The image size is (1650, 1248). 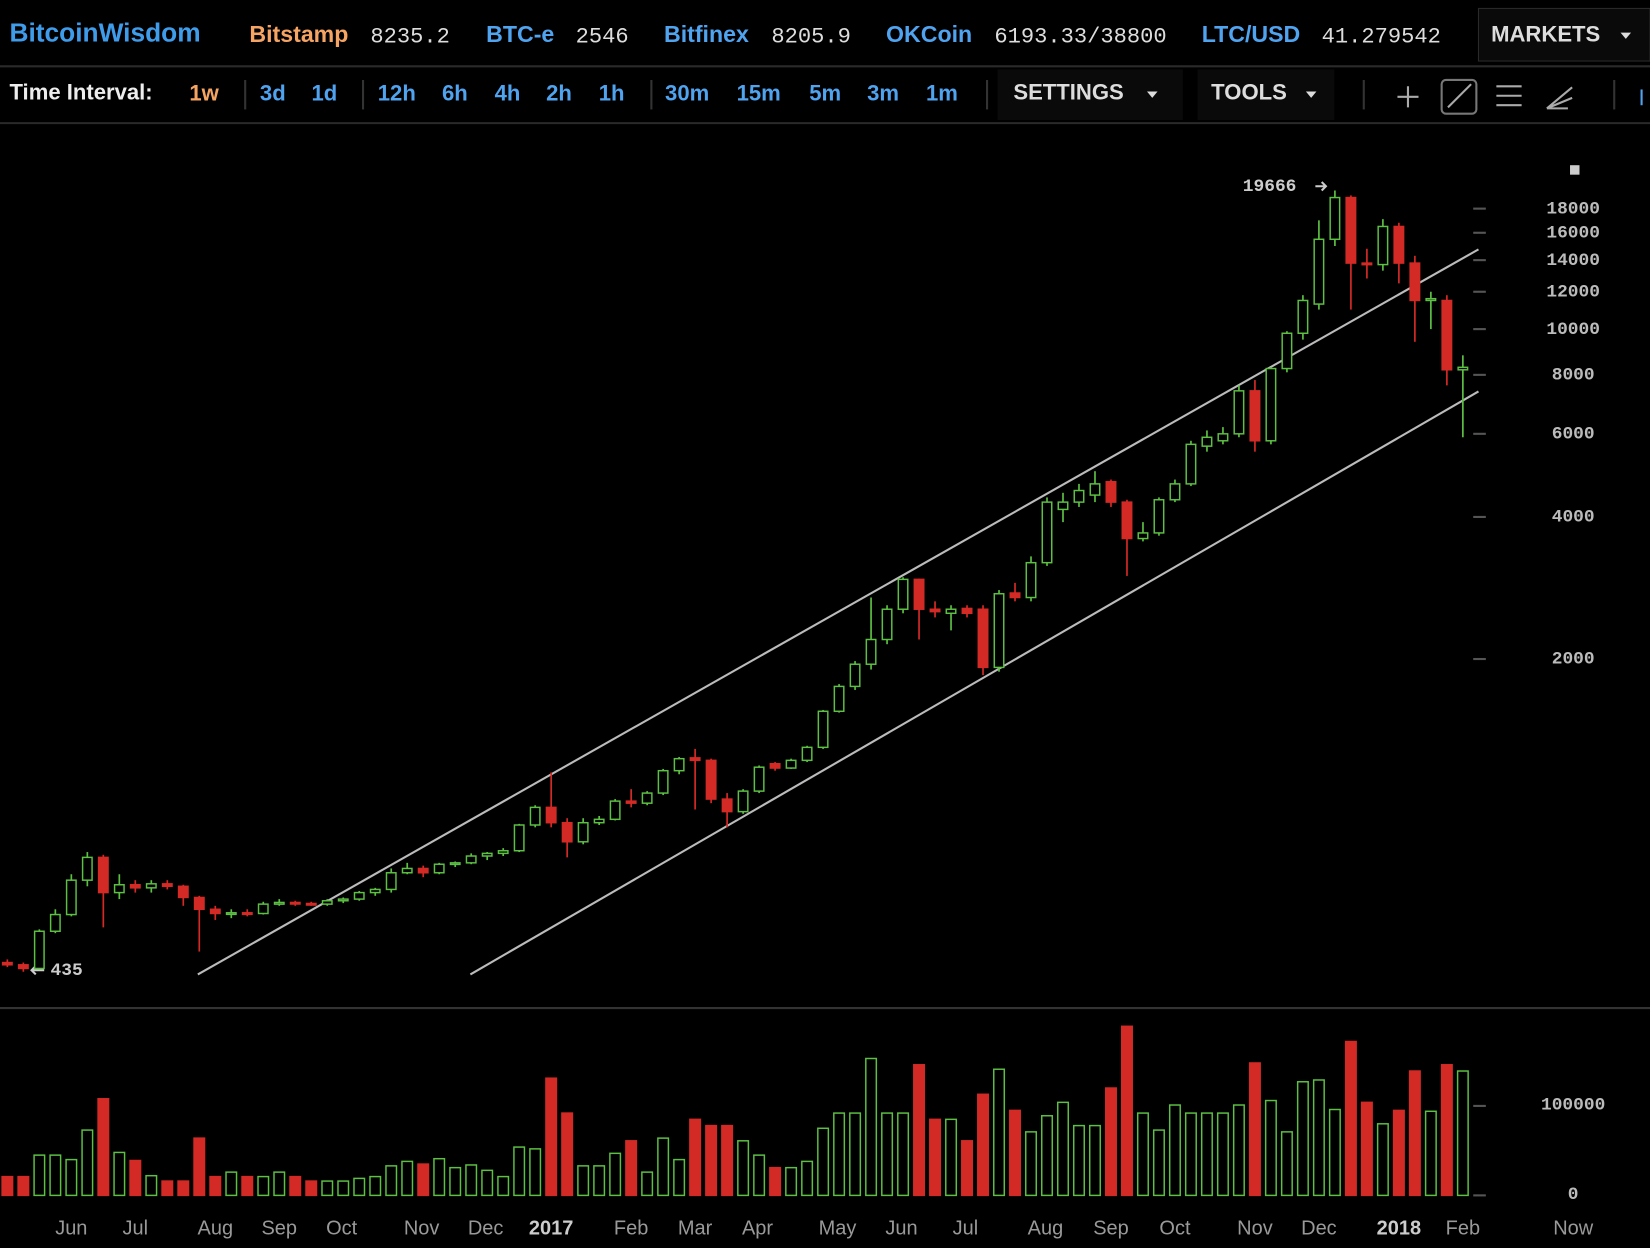 I want to click on y-tick-label: 16000, so click(x=1573, y=233).